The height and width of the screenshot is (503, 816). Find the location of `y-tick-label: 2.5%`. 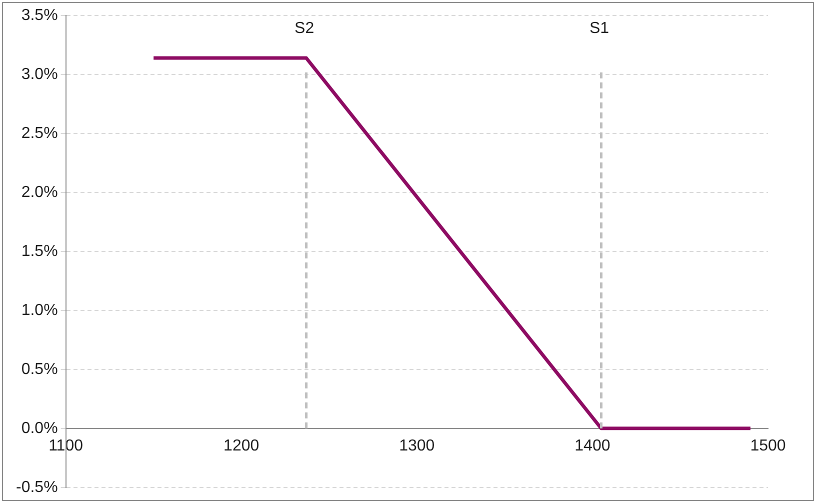

y-tick-label: 2.5% is located at coordinates (39, 133).